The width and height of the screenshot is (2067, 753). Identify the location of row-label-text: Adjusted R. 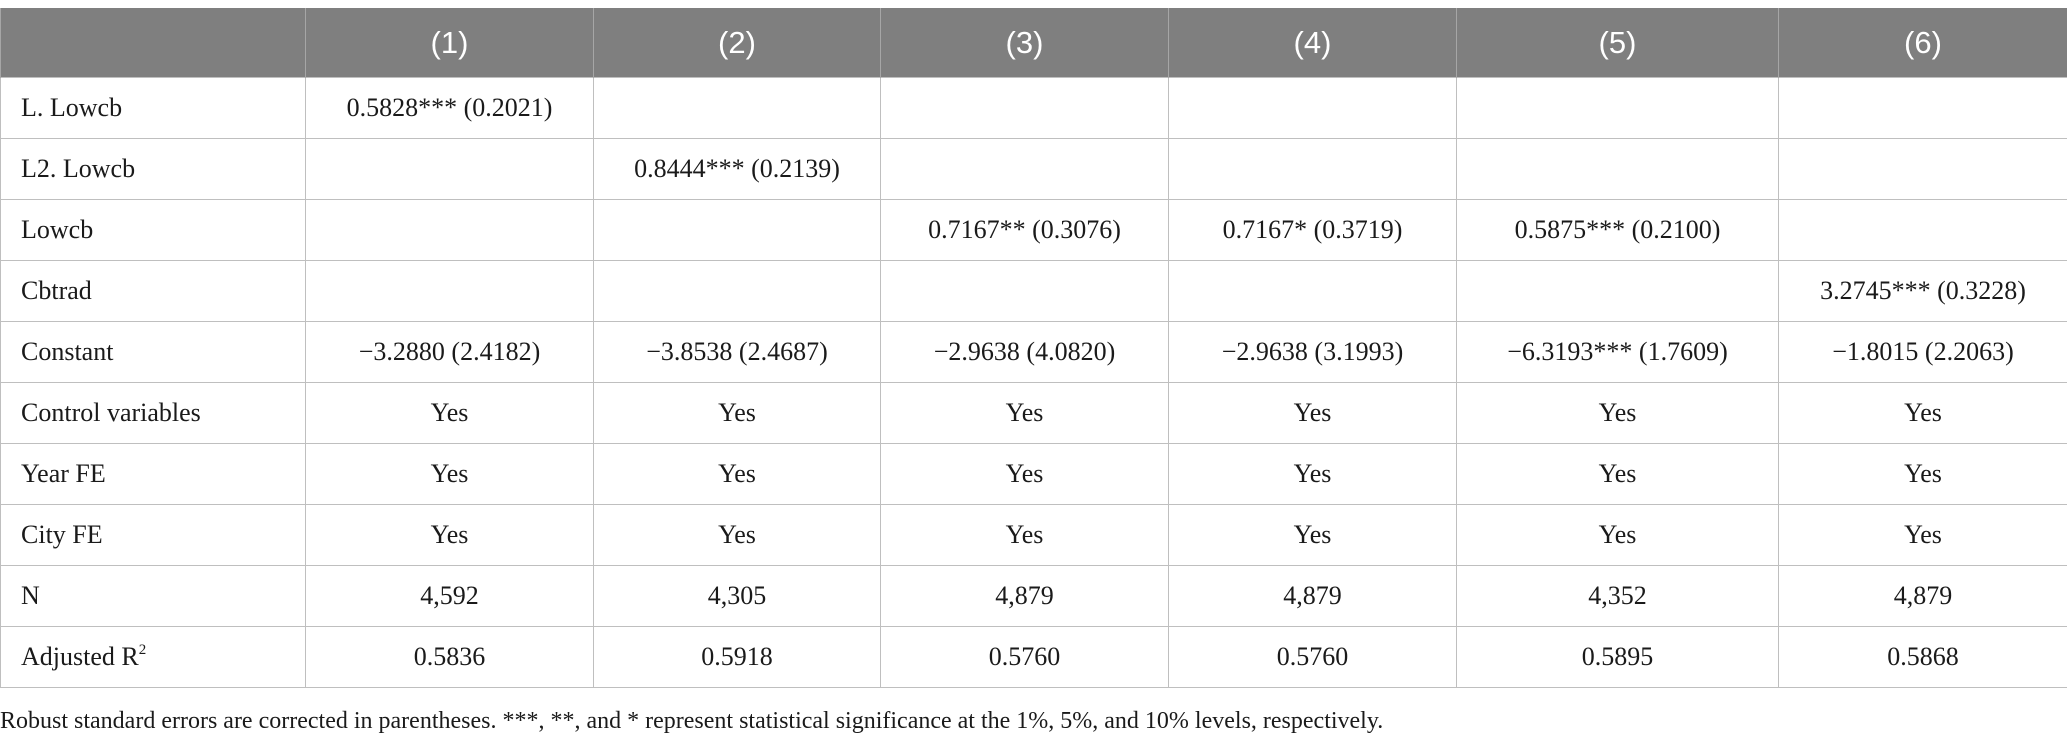
(80, 656).